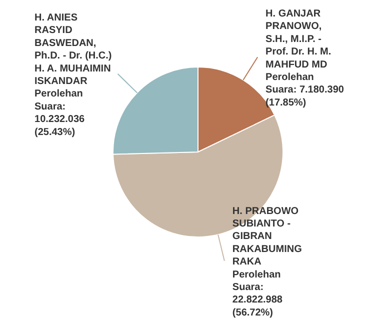  What do you see at coordinates (267, 237) in the screenshot?
I see `slice-label: H. PRABOWO SUBIANTO - GIBRAN RAKABUMING RAKA` at bounding box center [267, 237].